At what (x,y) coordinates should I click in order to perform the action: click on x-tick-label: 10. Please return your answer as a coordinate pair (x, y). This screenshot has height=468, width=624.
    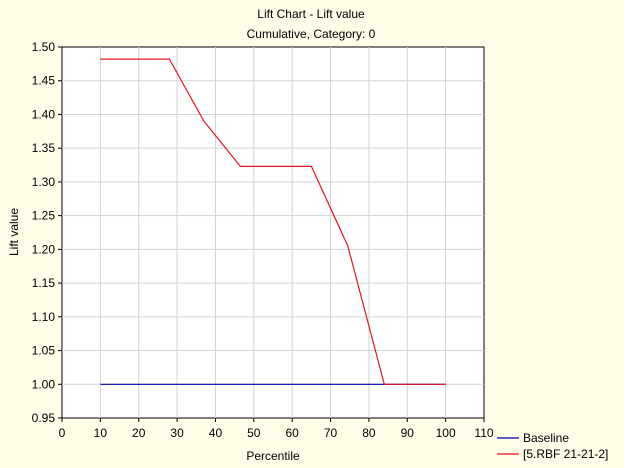
    Looking at the image, I should click on (101, 433).